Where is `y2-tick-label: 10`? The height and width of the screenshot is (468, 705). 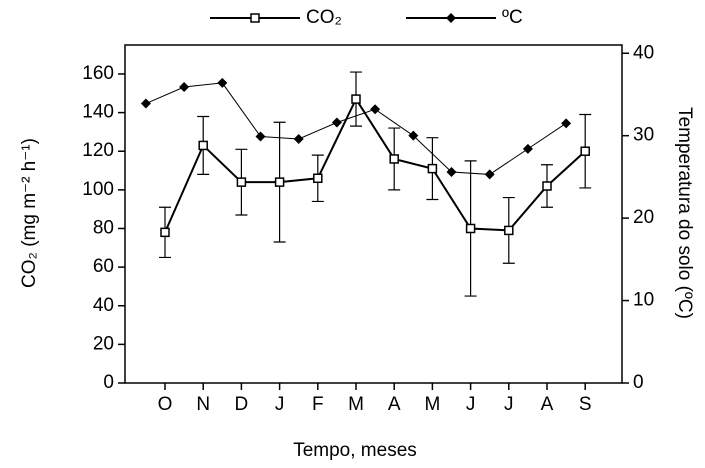 y2-tick-label: 10 is located at coordinates (643, 300).